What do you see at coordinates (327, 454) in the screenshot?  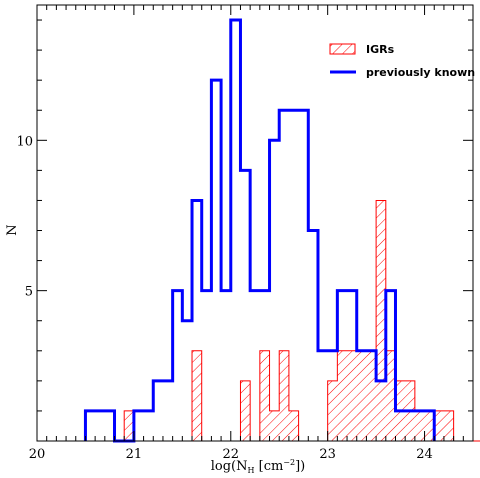 I see `x-tick-label: 23` at bounding box center [327, 454].